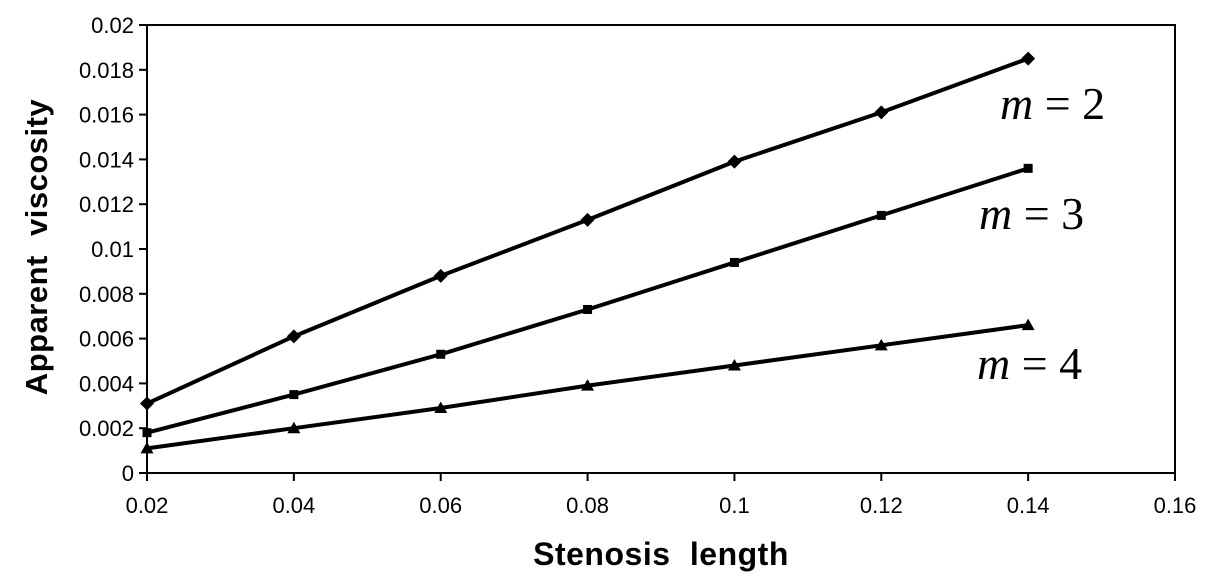 The width and height of the screenshot is (1206, 583). I want to click on series-label-m4: m = 4, so click(1029, 364).